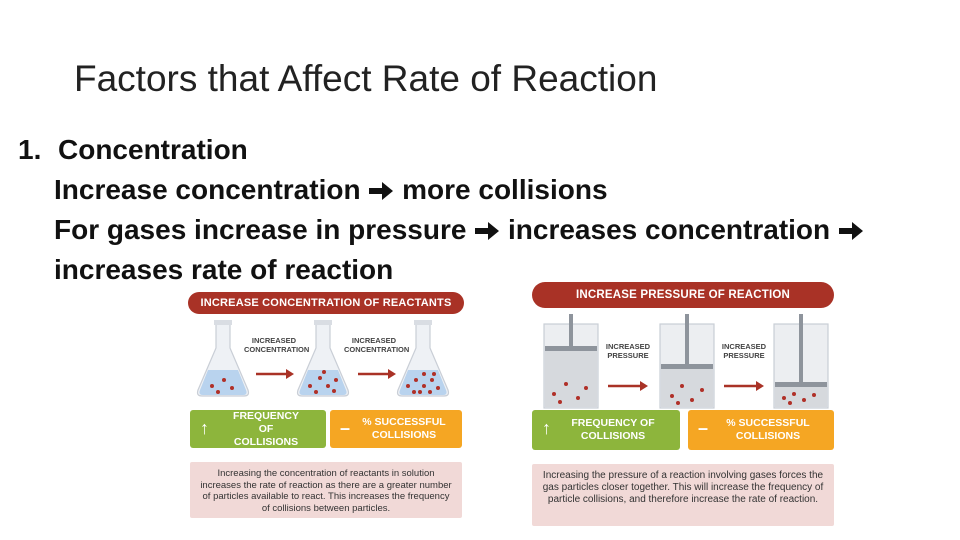 The height and width of the screenshot is (540, 960). Describe the element at coordinates (669, 229) in the screenshot. I see `line2-part-b: increases concentration` at that location.